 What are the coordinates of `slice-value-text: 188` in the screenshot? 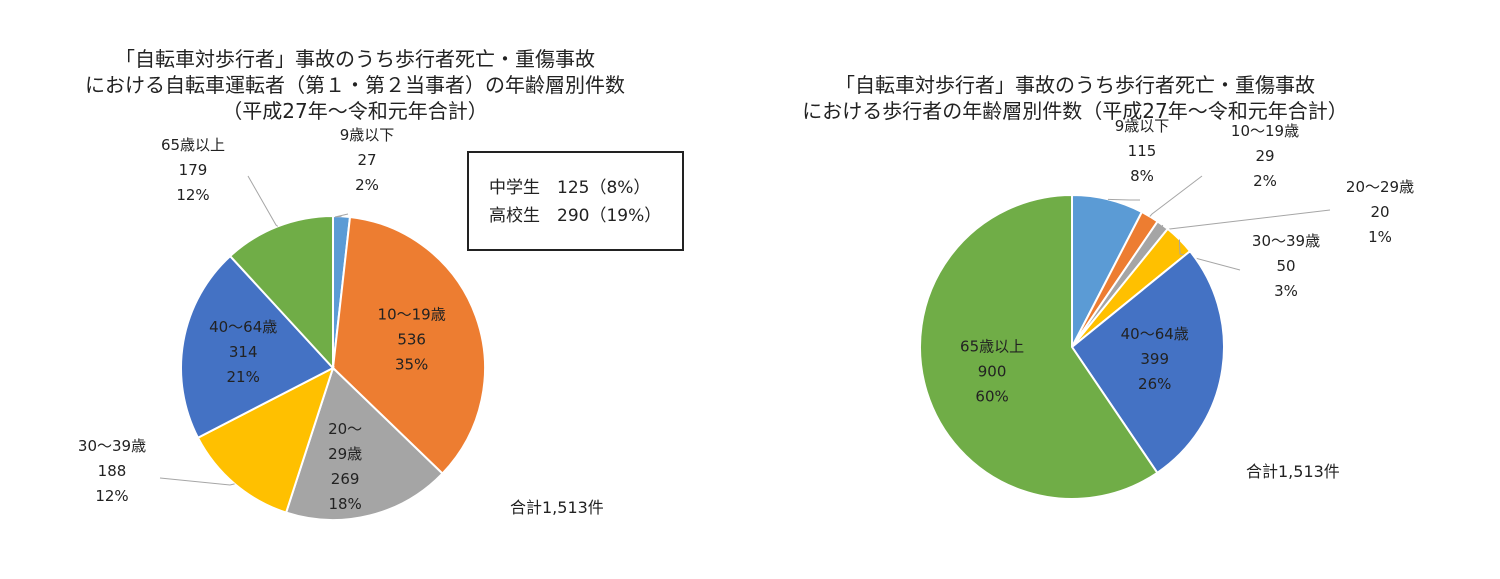 It's located at (112, 471).